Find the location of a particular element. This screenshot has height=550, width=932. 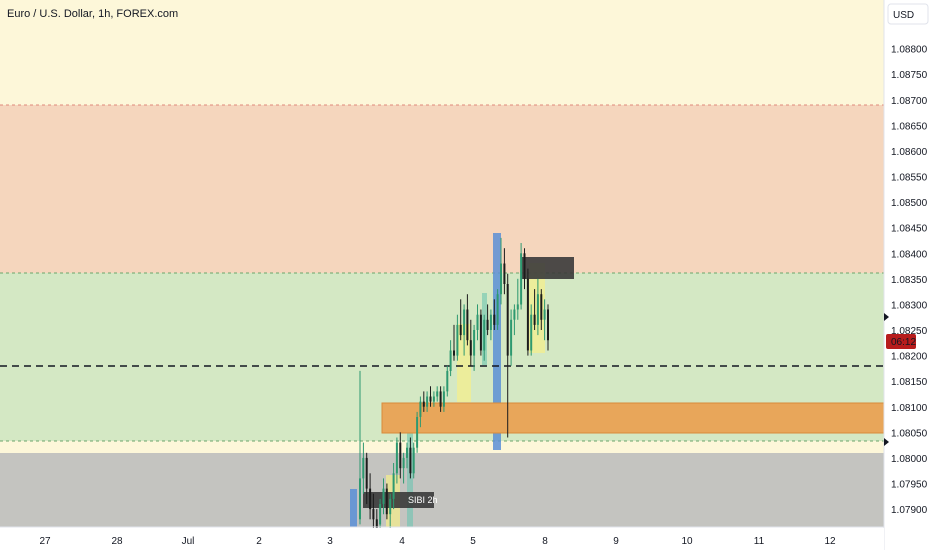

level-marker-icon is located at coordinates (886, 442).